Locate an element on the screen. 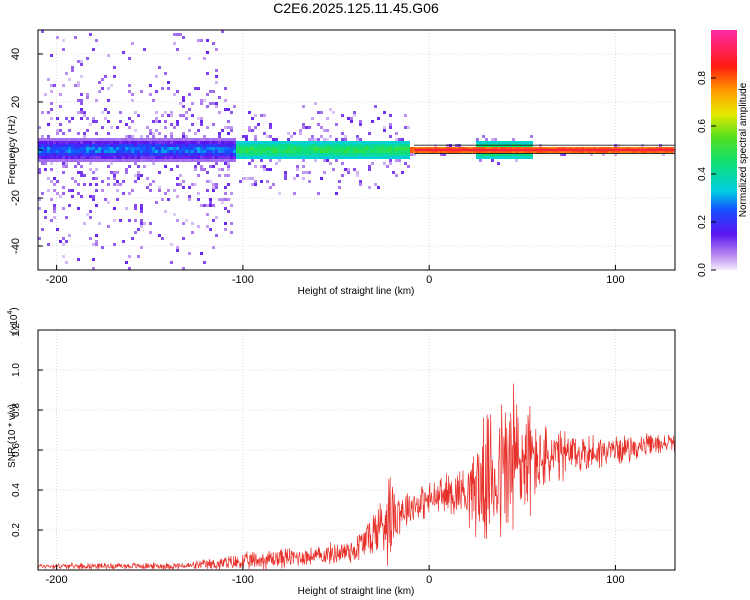 The width and height of the screenshot is (750, 600). colorbar-tick-label: 0.2 is located at coordinates (702, 222).